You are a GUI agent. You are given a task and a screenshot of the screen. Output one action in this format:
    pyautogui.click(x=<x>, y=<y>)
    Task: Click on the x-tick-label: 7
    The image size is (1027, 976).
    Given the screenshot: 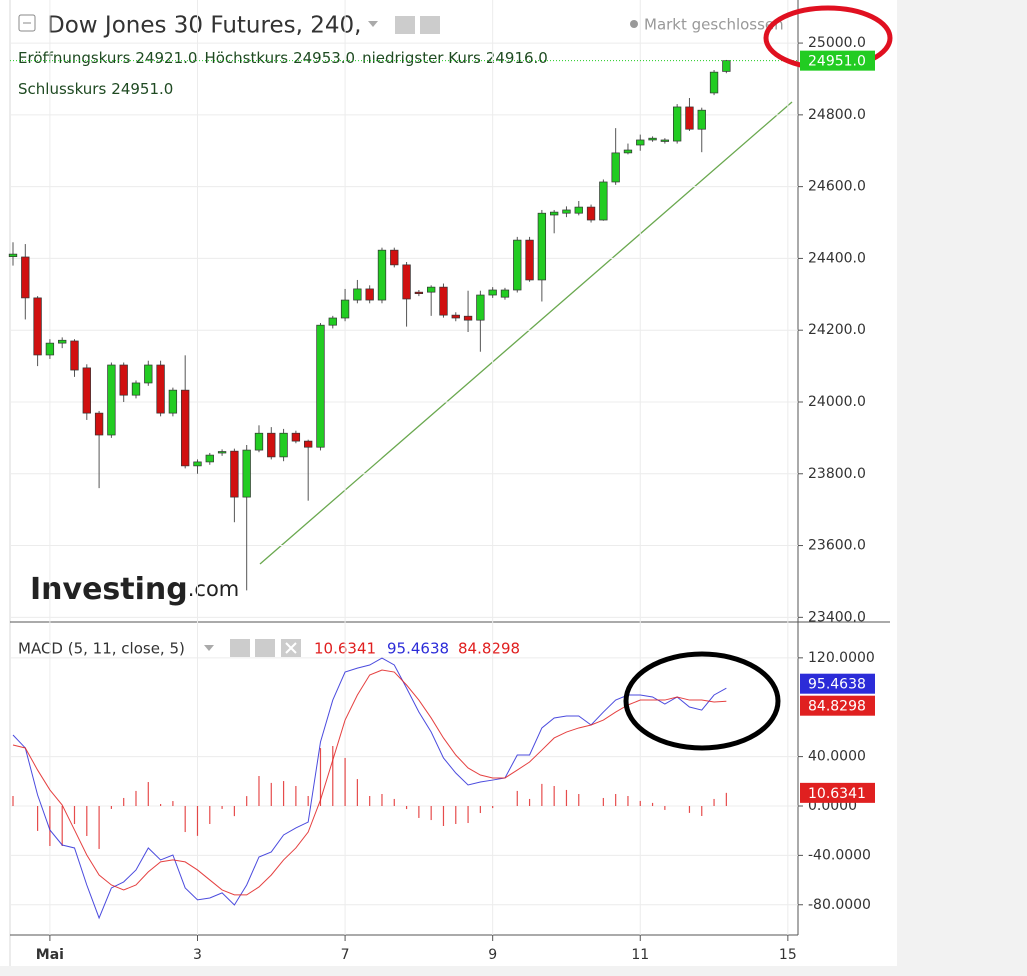 What is the action you would take?
    pyautogui.click(x=345, y=955)
    